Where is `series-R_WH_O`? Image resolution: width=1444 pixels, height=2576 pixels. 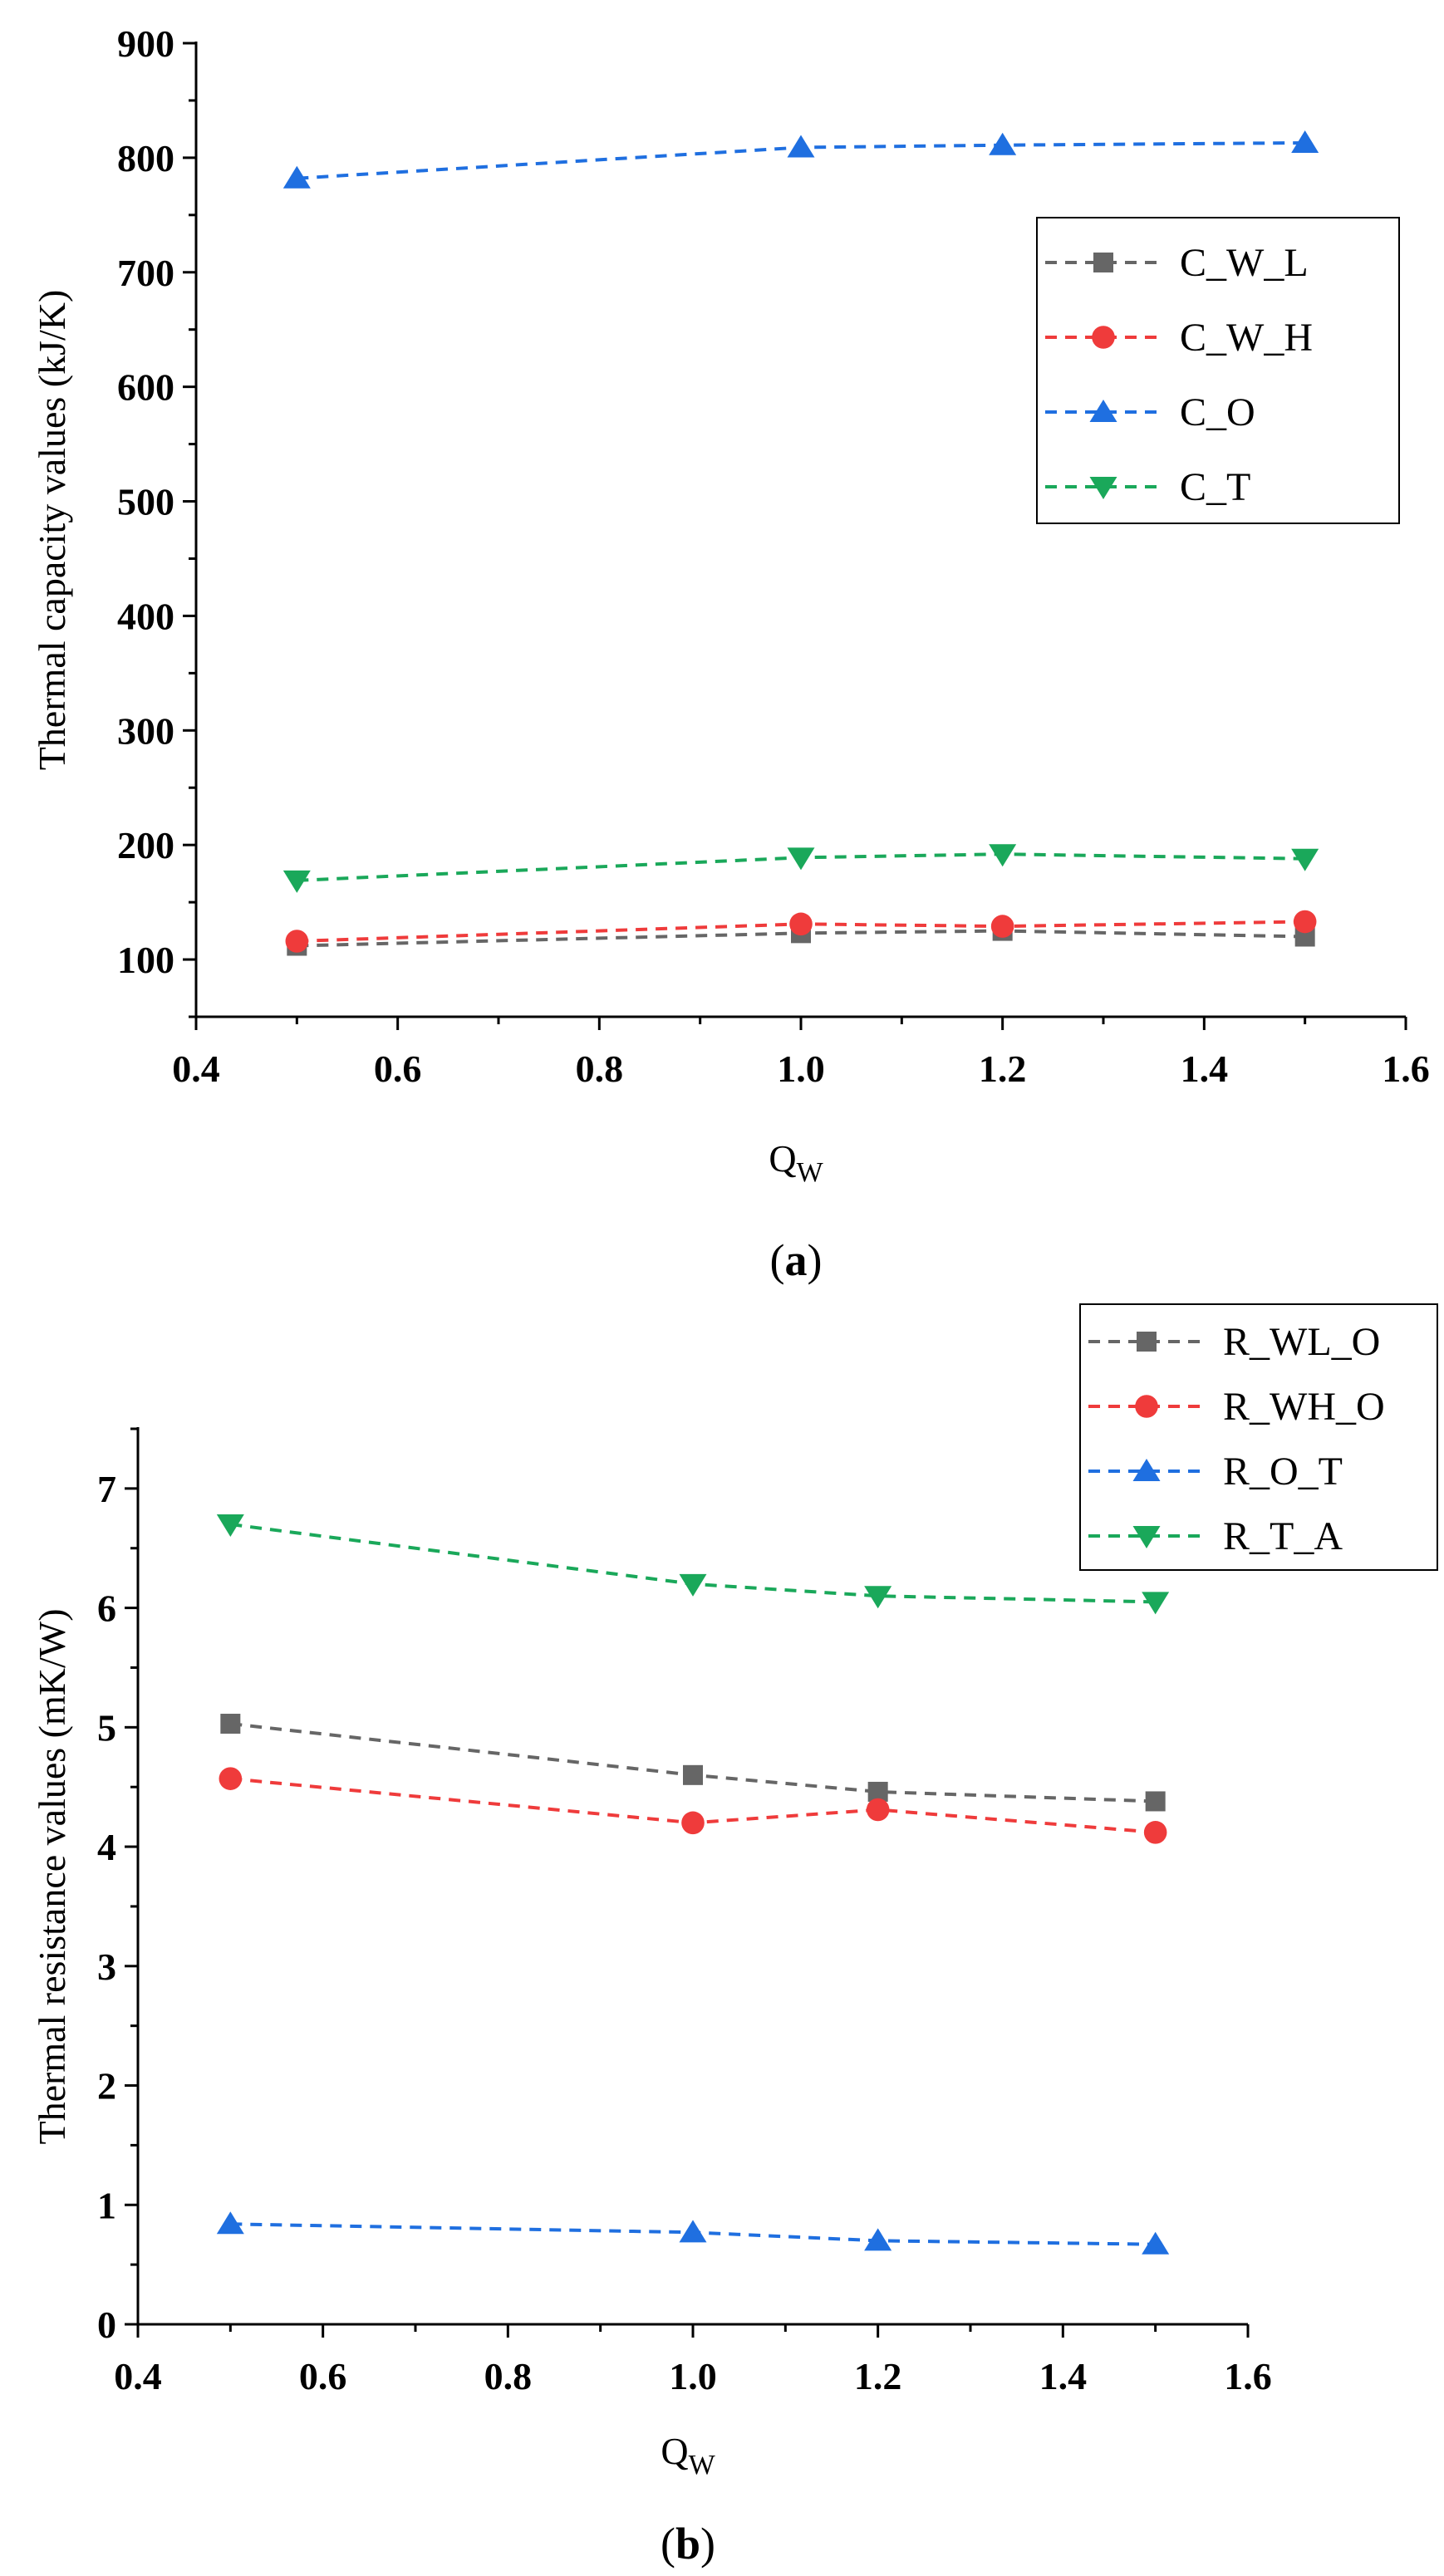 series-R_WH_O is located at coordinates (693, 1805).